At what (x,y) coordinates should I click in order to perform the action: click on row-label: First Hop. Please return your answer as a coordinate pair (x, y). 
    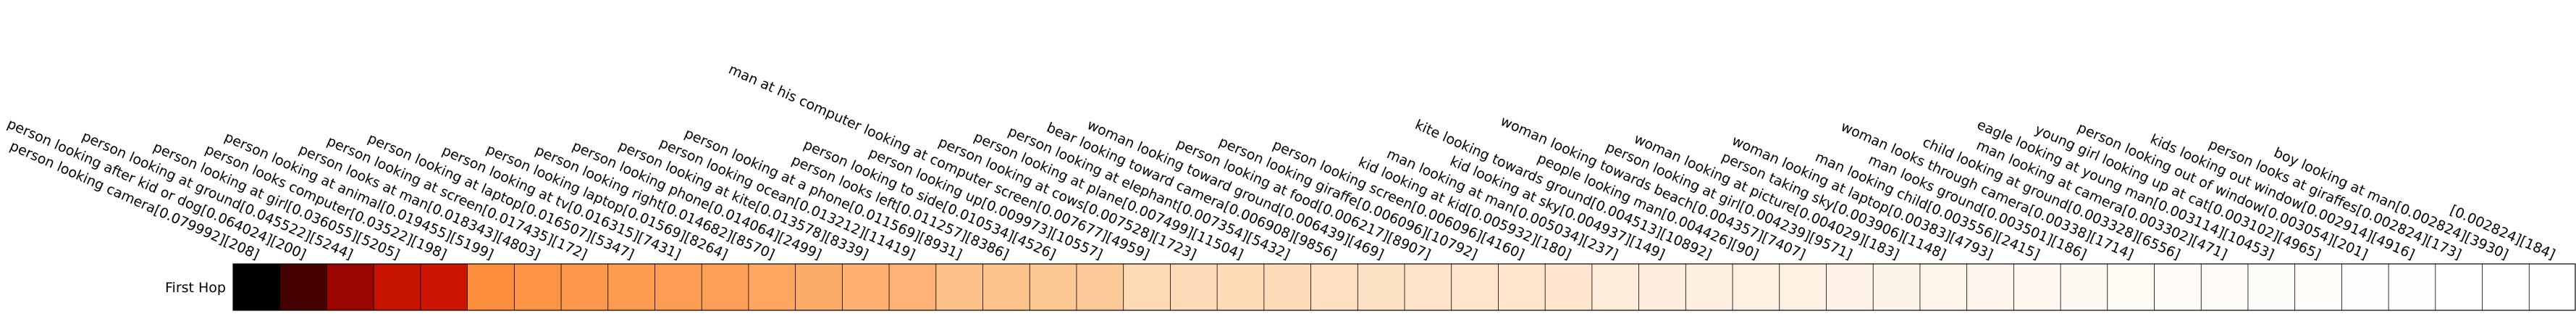
    Looking at the image, I should click on (195, 288).